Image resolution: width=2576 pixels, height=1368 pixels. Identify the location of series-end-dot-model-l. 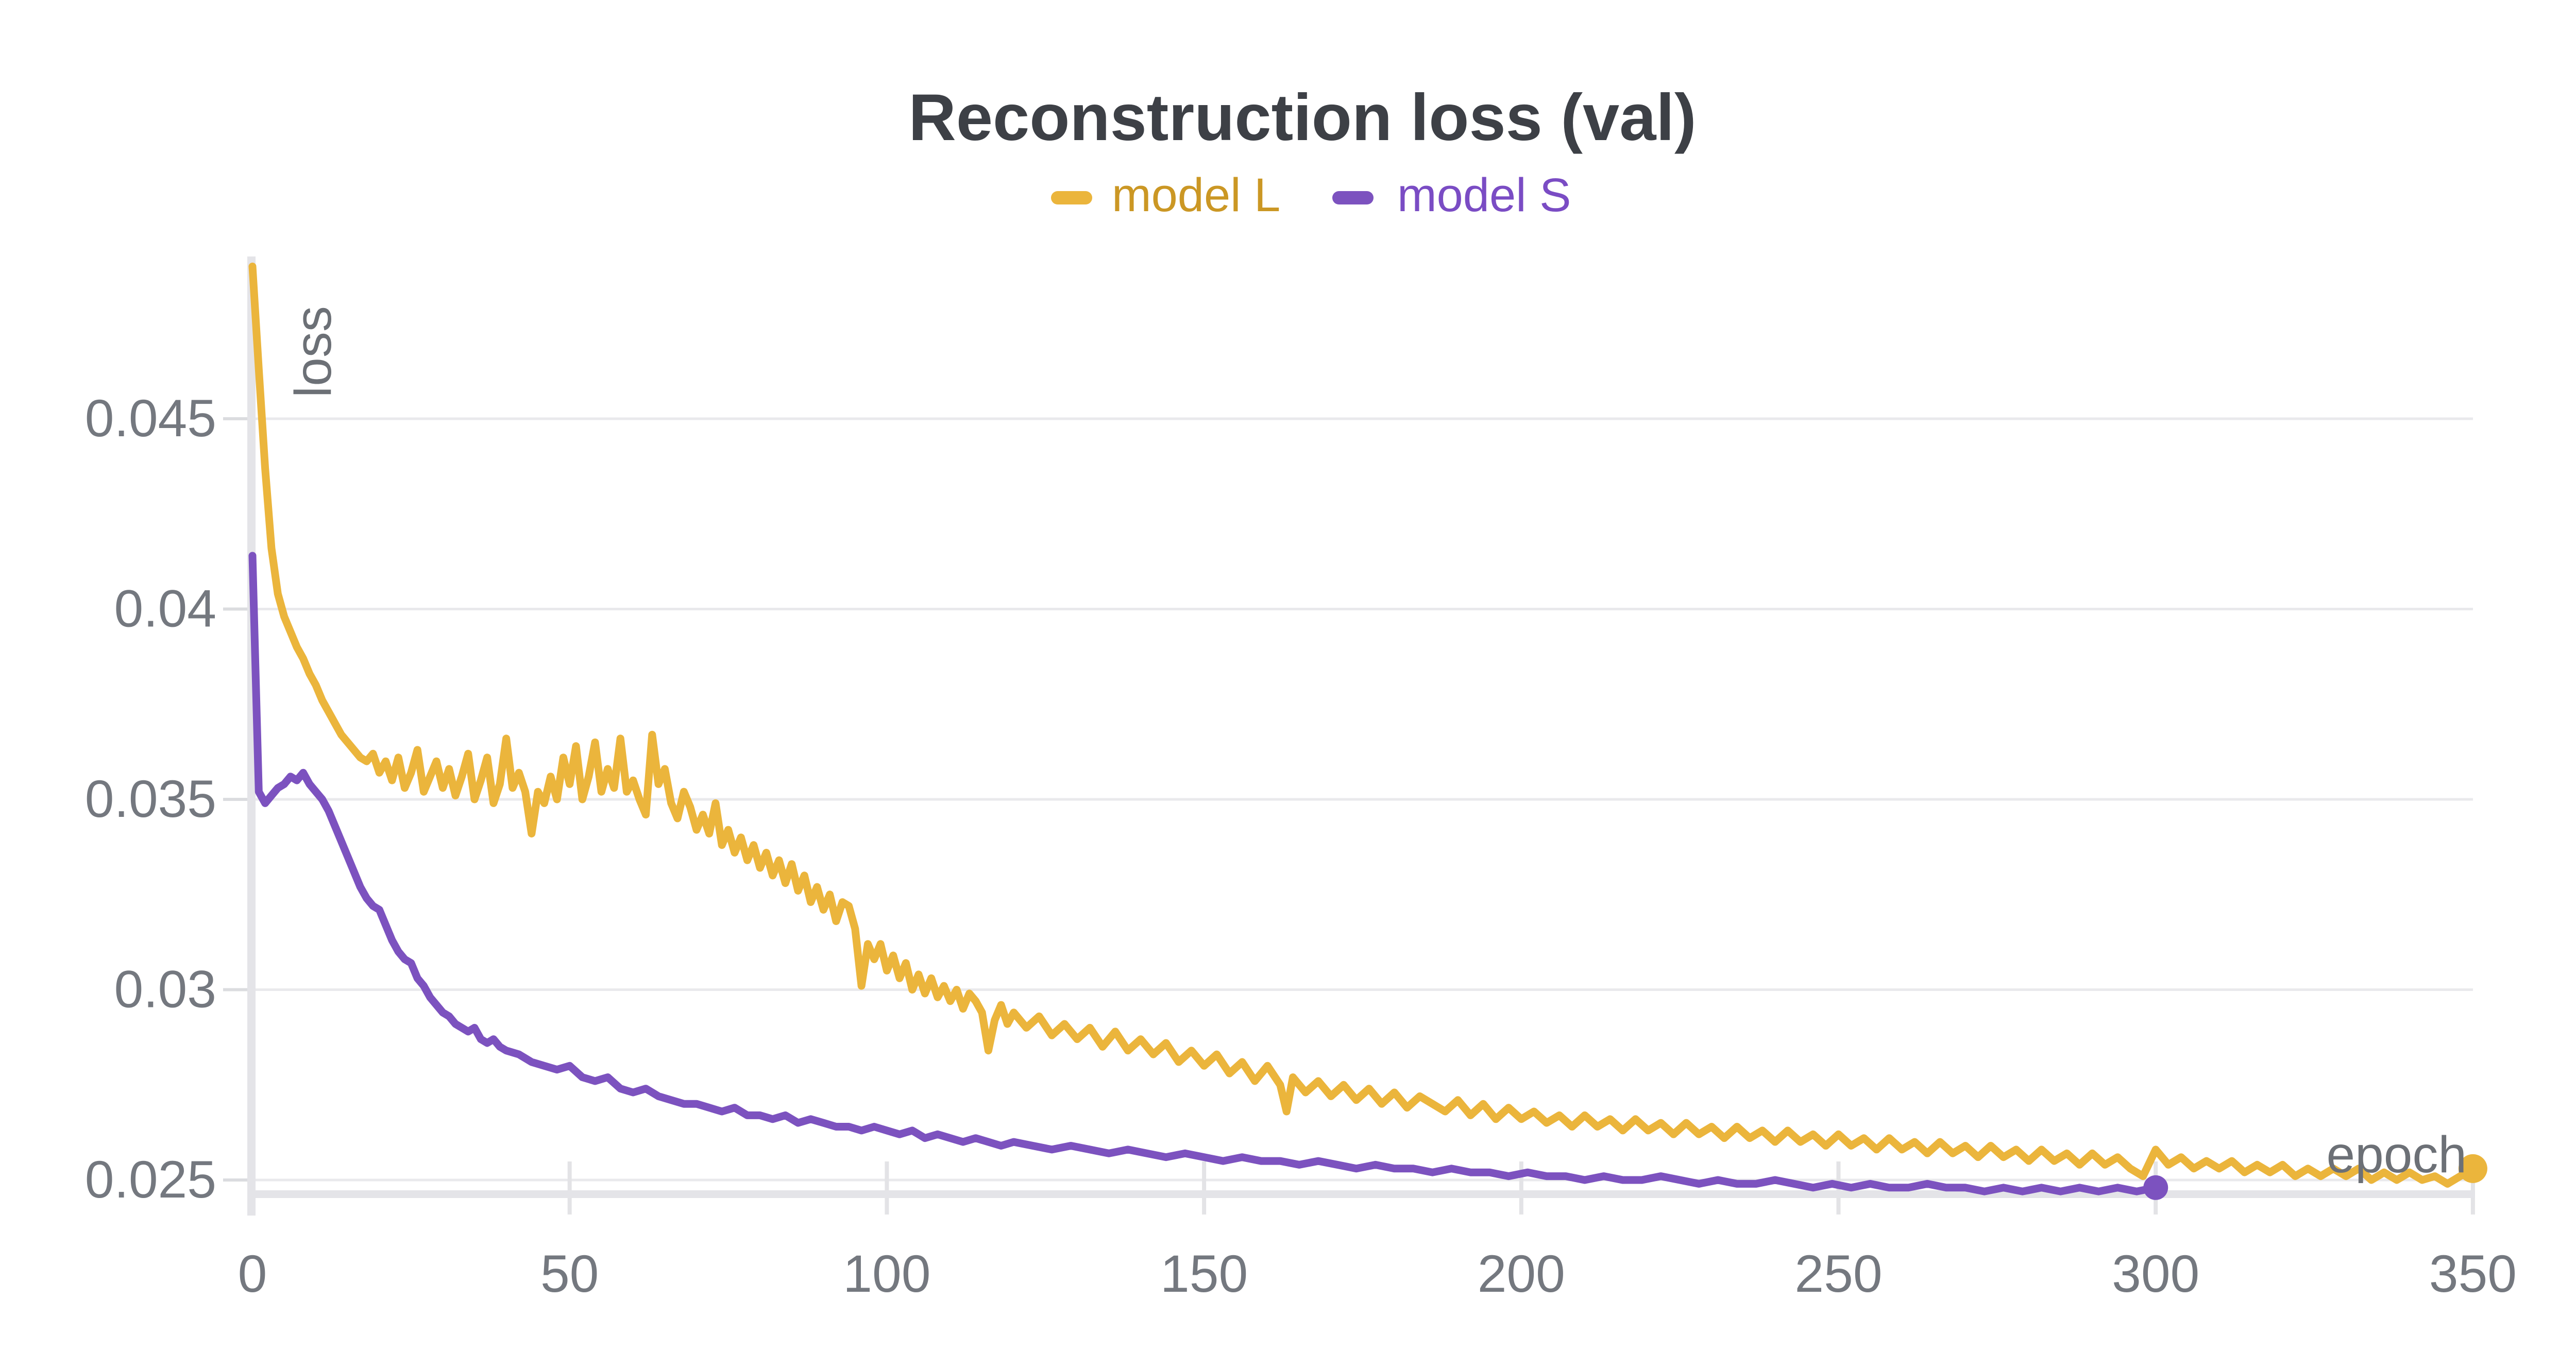
(2472, 1168).